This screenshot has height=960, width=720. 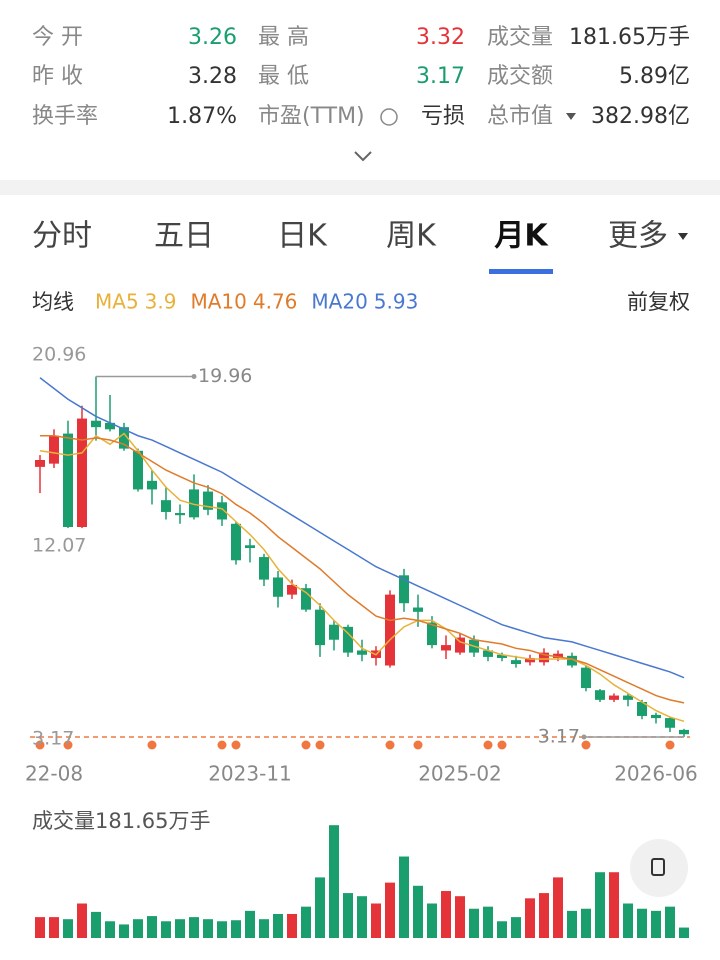 I want to click on tab: 更多, so click(x=638, y=236).